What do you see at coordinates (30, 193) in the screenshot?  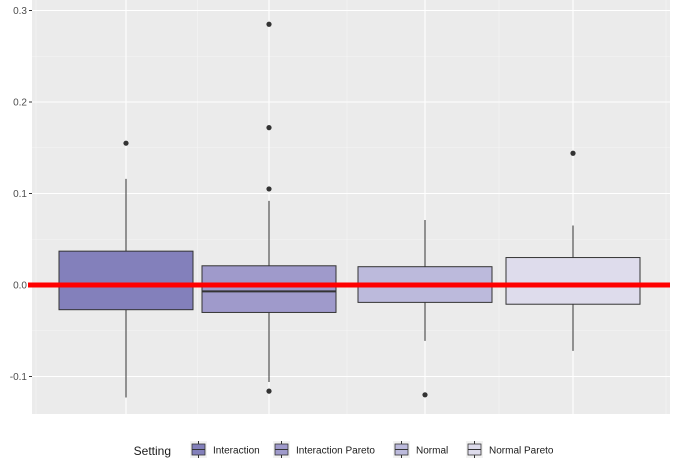 I see `y-axis-ticks` at bounding box center [30, 193].